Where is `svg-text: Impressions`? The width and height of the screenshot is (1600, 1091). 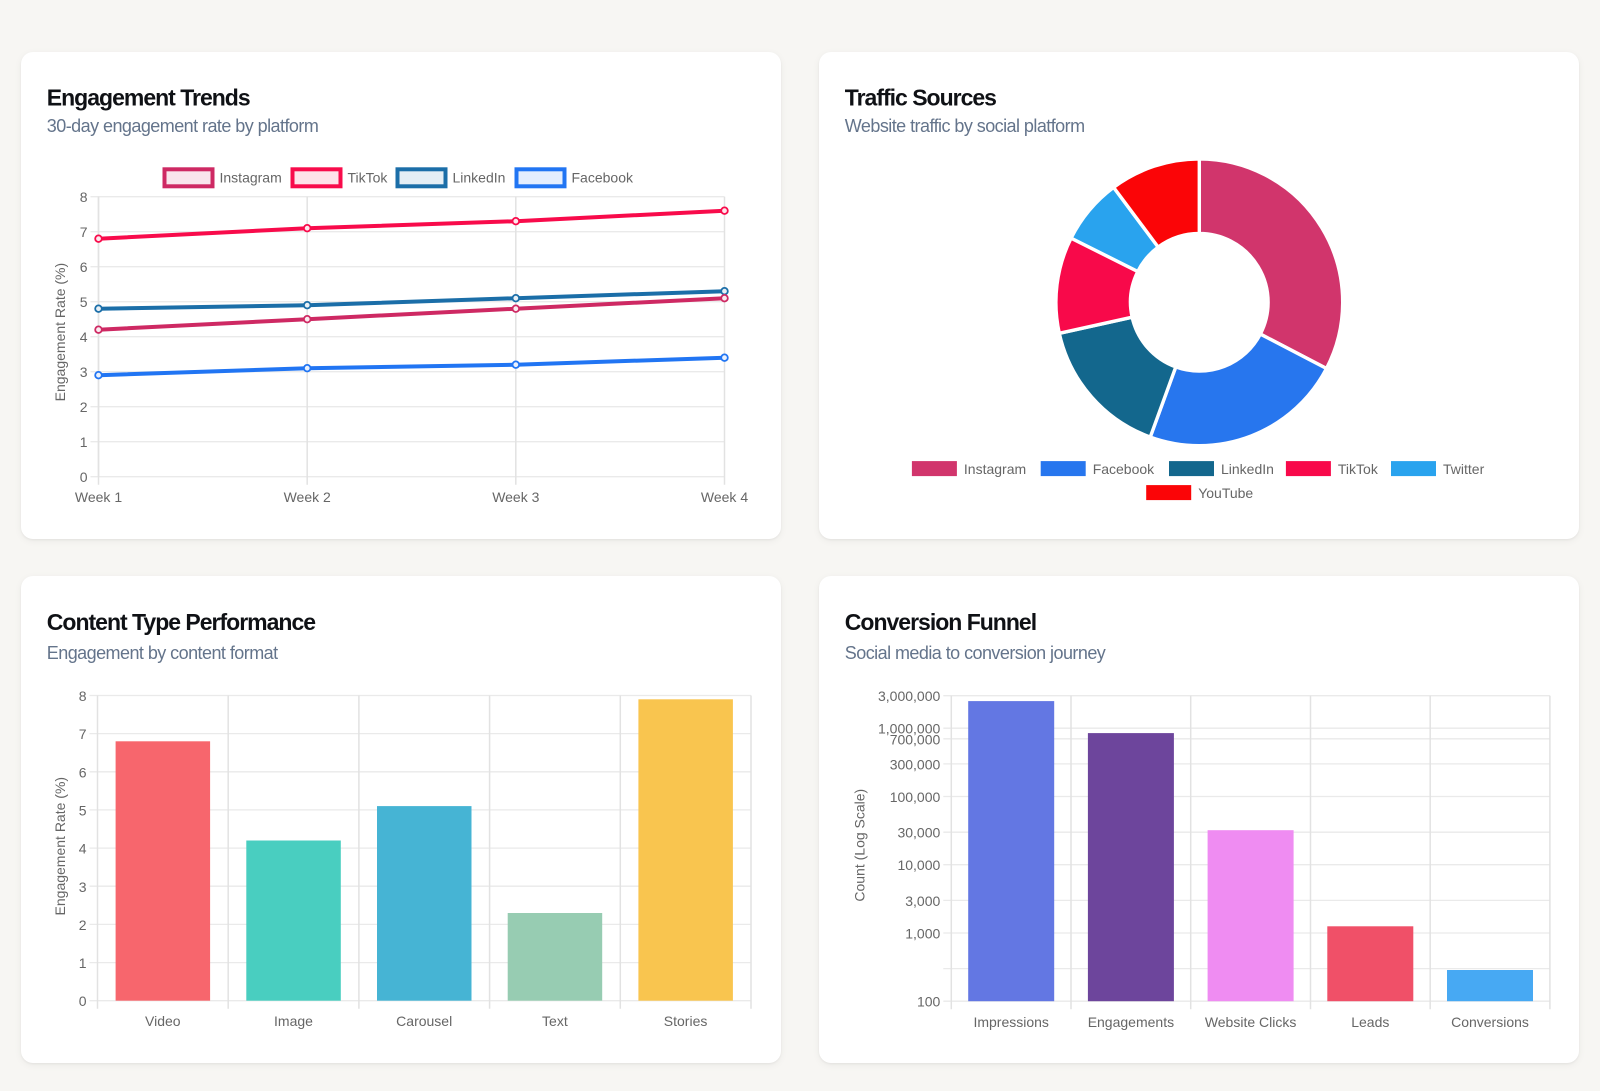 svg-text: Impressions is located at coordinates (1010, 1022).